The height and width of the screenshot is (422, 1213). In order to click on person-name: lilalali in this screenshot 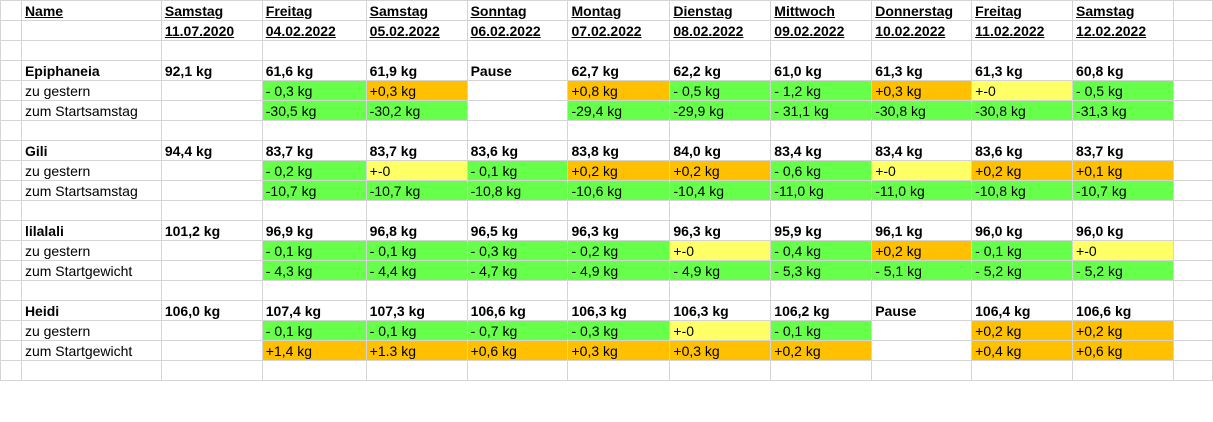, I will do `click(91, 230)`.